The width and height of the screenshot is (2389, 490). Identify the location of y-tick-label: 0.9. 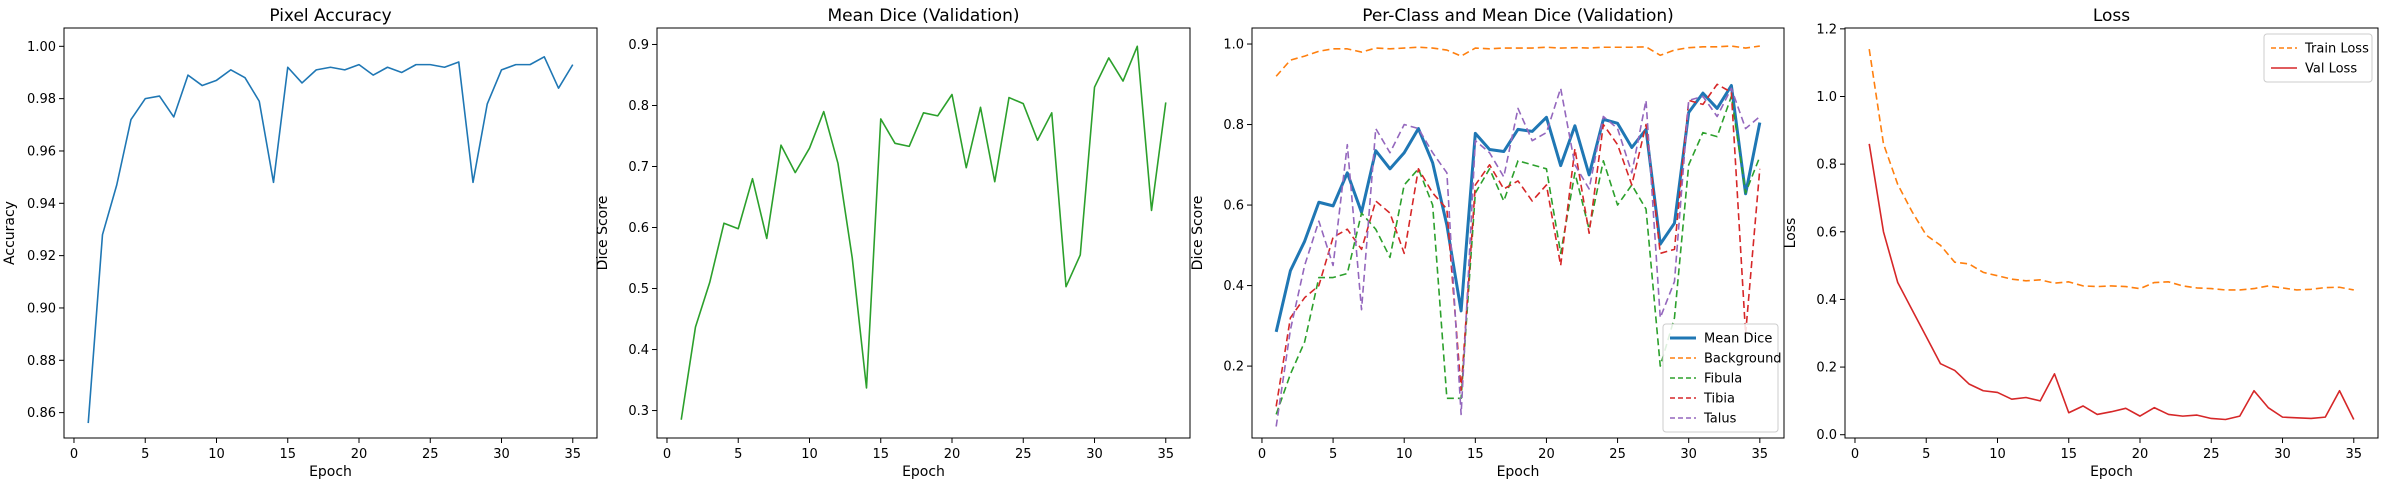
(638, 45).